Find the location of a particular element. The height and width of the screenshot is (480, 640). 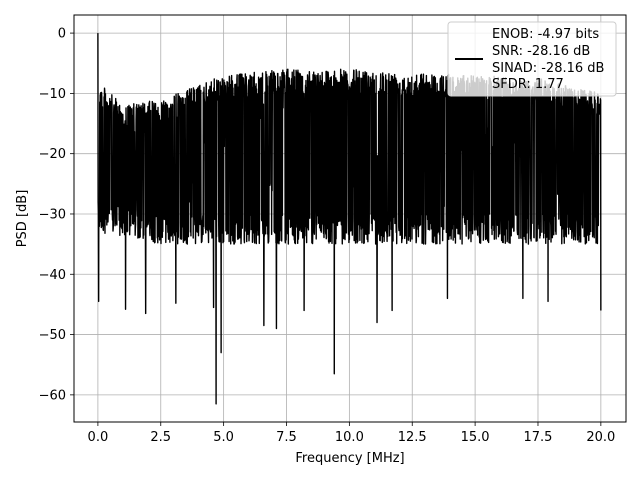

x-tick-label: 5.0 is located at coordinates (223, 437).